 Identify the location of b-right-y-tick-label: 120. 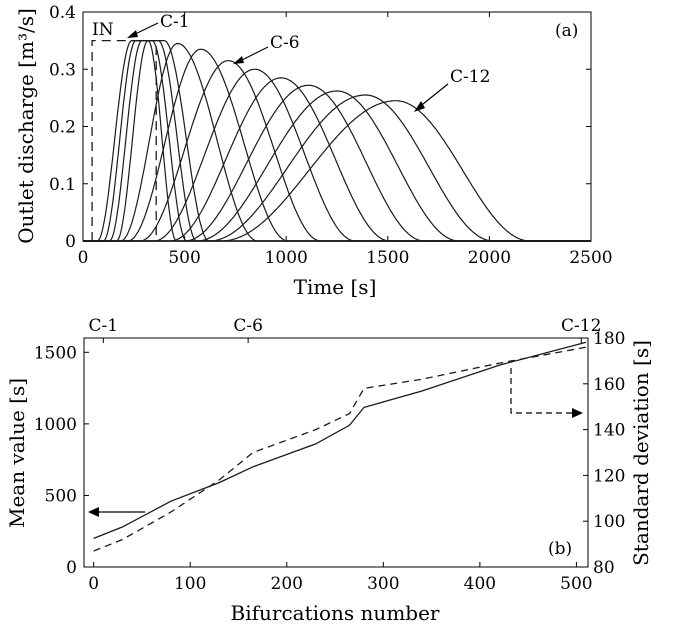
(609, 476).